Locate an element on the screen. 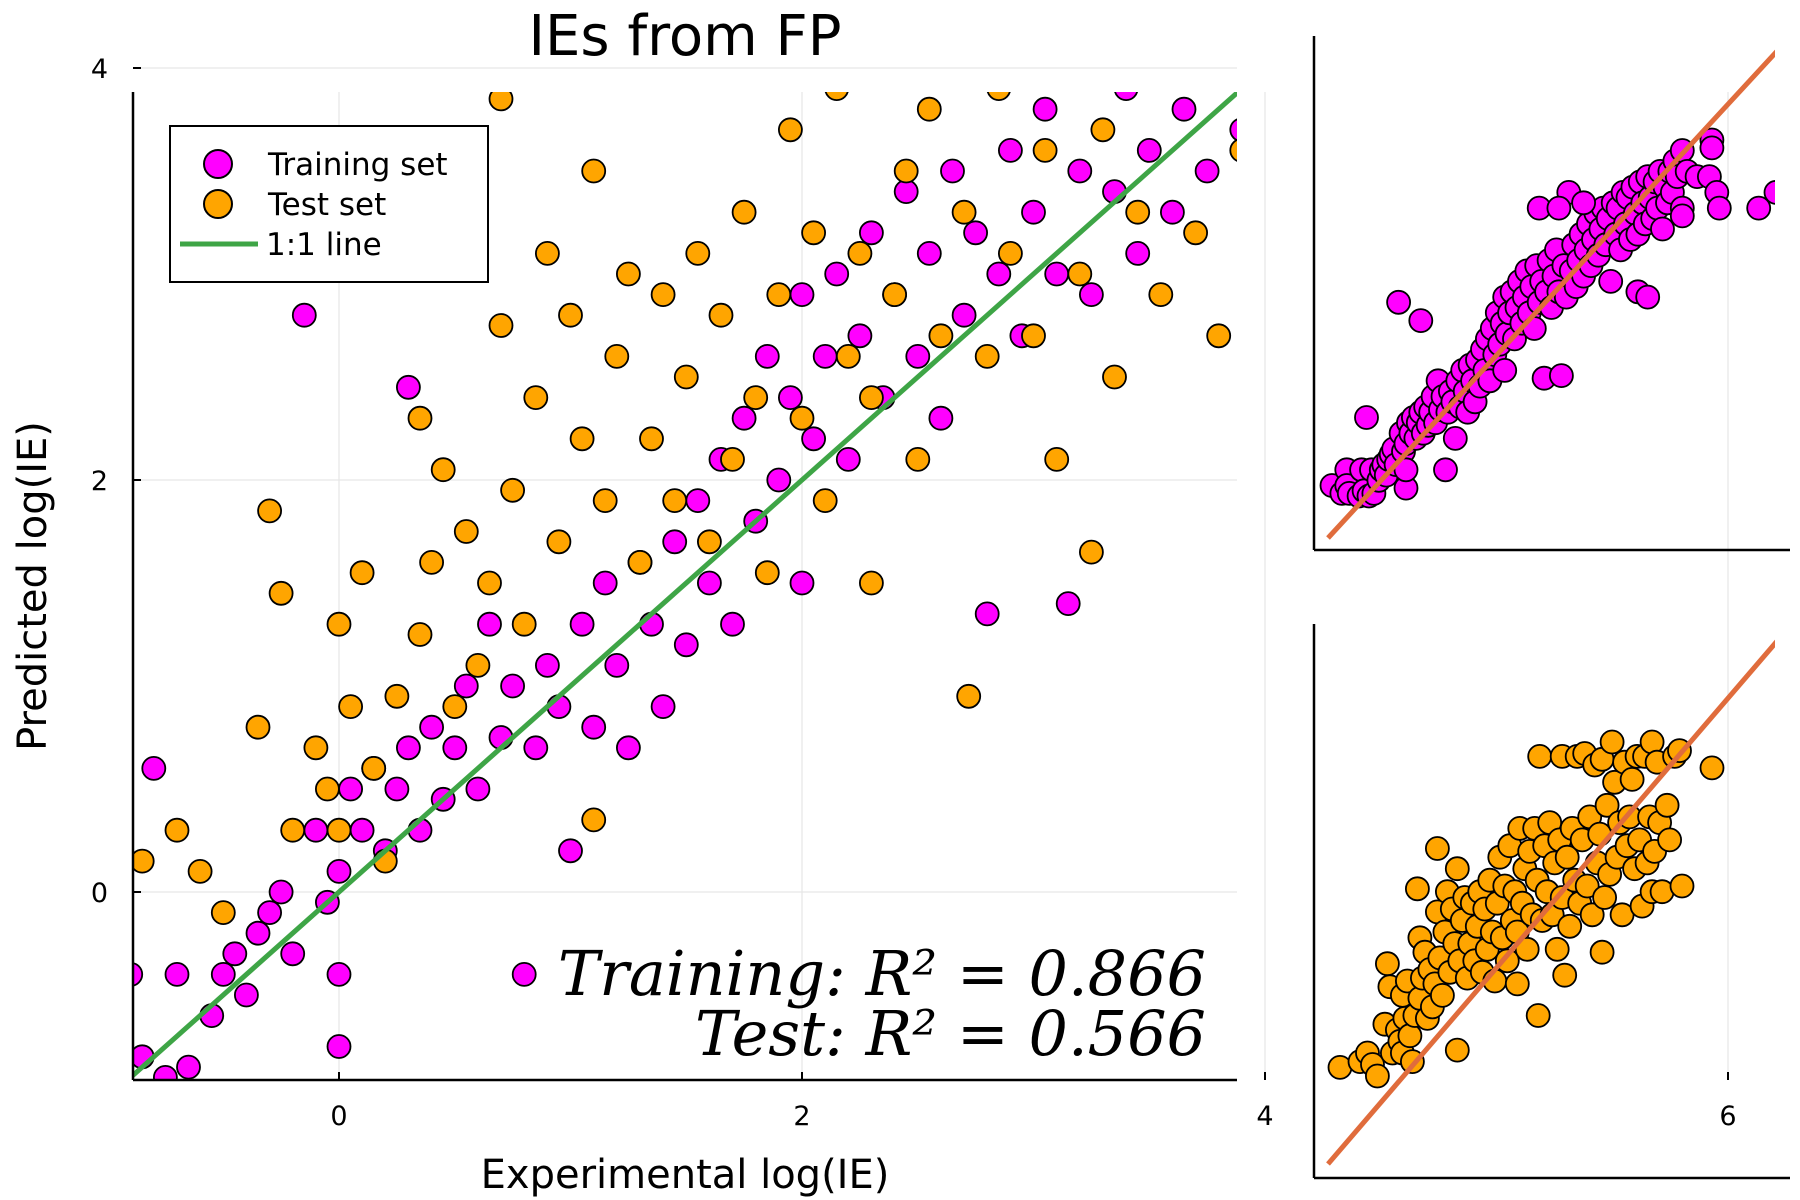  inset-test-line is located at coordinates (1550, 902).